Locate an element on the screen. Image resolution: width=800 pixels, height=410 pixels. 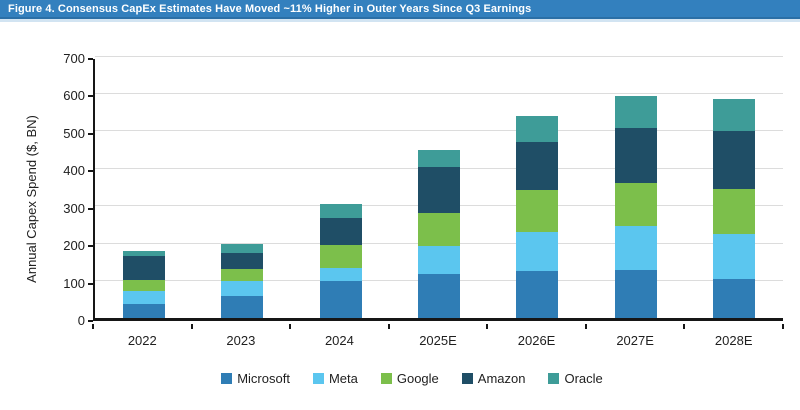
bar-segment-2023-google is located at coordinates (242, 275).